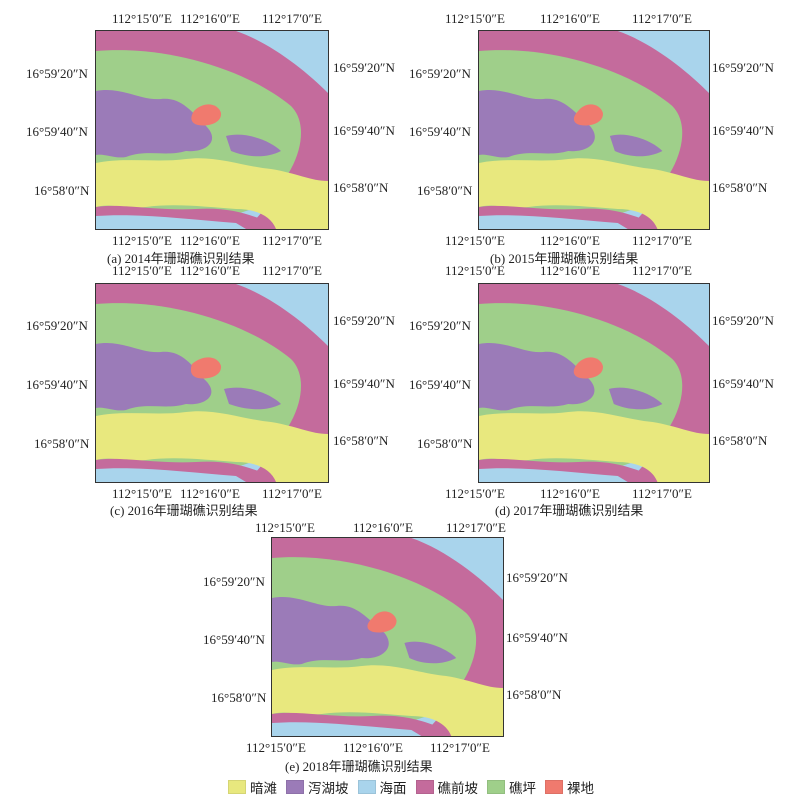  I want to click on legend-item-fore-reef-slope: 礁前坡, so click(447, 787).